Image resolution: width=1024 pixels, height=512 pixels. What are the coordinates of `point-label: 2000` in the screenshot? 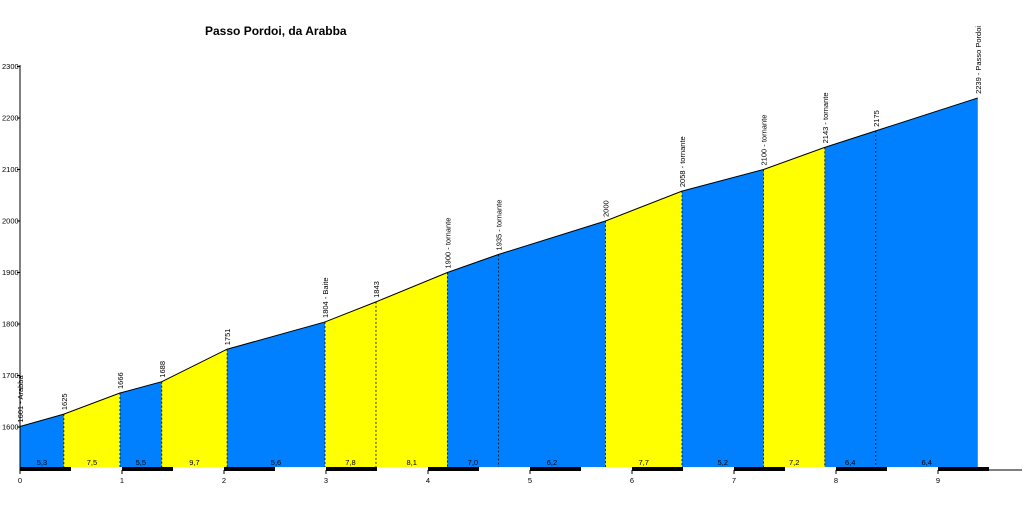 It's located at (605, 208).